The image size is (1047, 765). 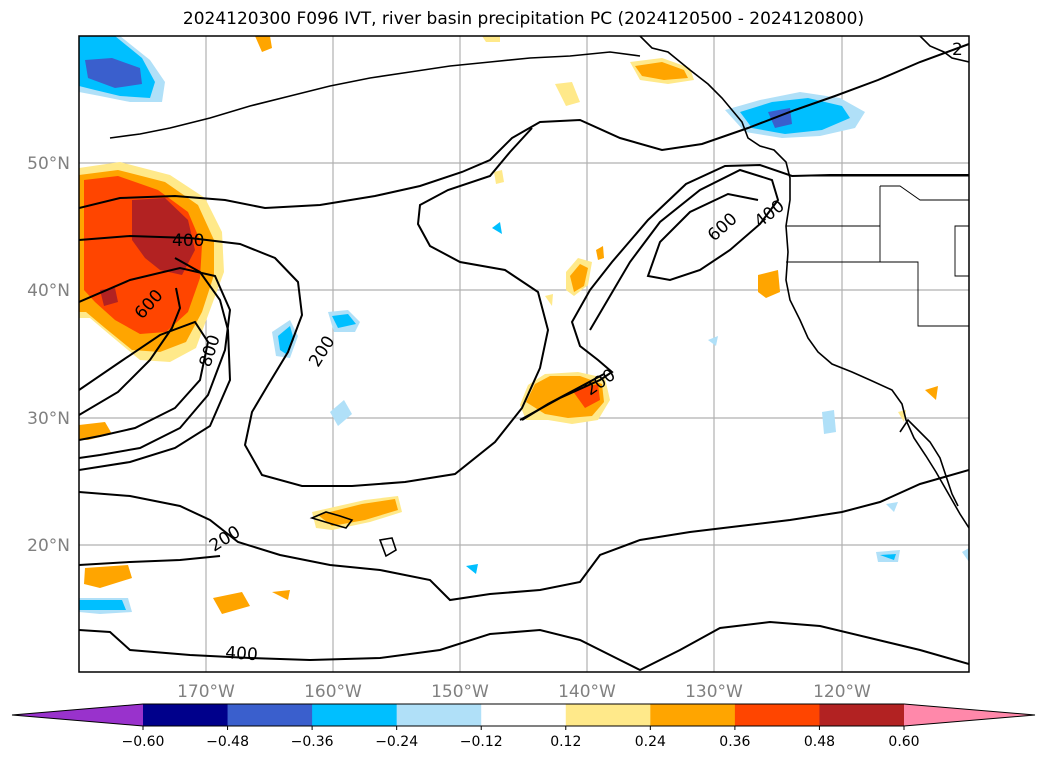 I want to click on lat-label: 50°N, so click(x=48, y=164).